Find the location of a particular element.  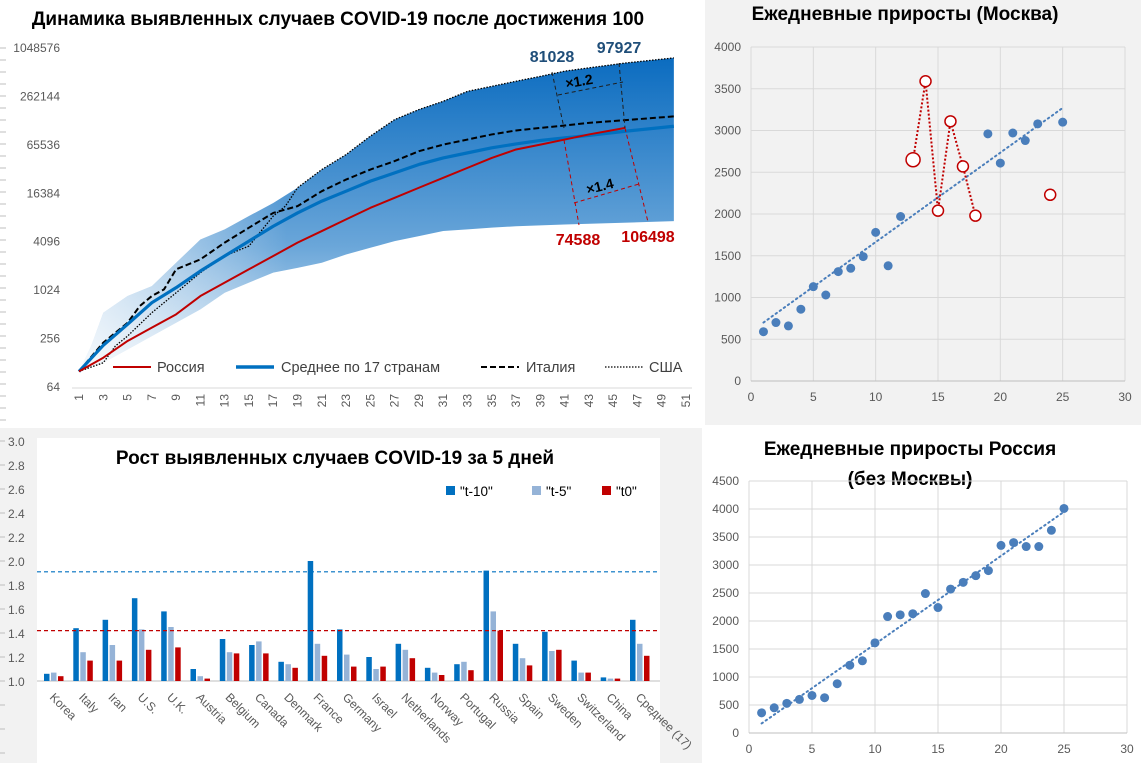

legend-label: "t-10" is located at coordinates (476, 491).